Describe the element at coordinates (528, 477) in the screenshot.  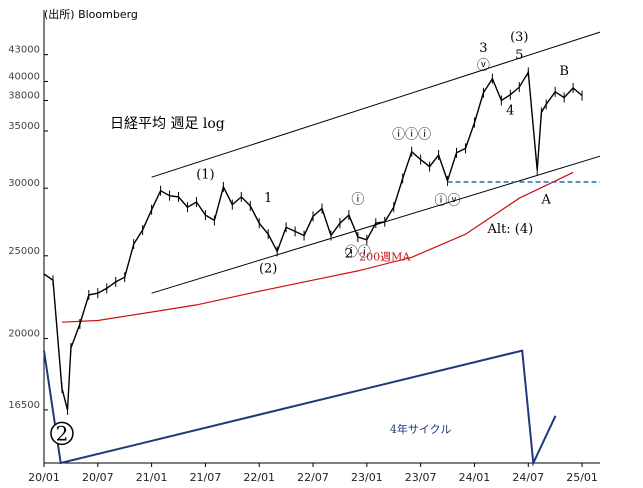
I see `x-tick-label: 24/07` at that location.